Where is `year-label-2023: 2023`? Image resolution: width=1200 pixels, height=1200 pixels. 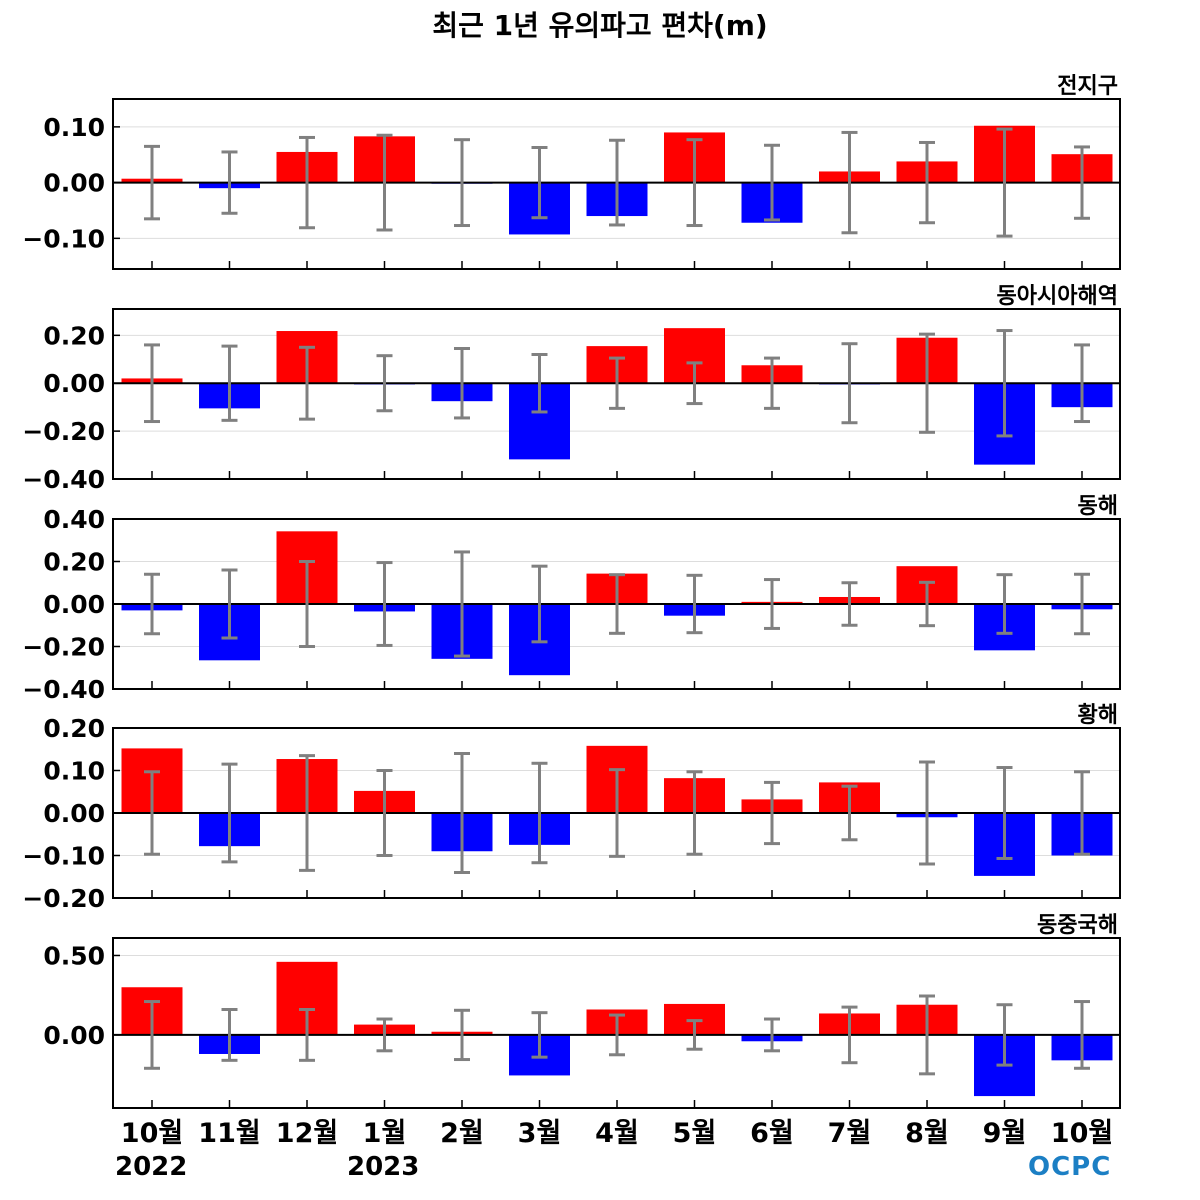 year-label-2023: 2023 is located at coordinates (383, 1167).